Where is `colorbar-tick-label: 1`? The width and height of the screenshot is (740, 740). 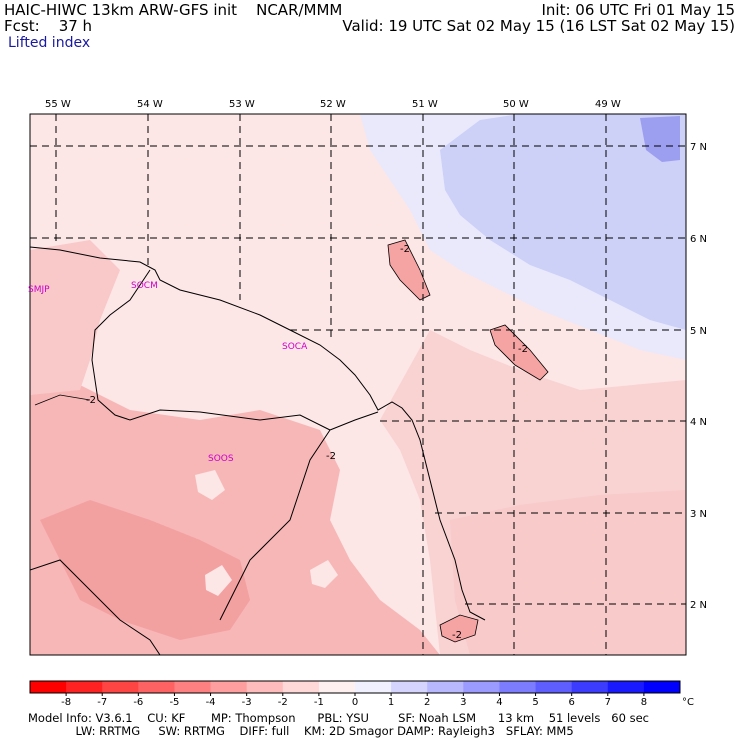
colorbar-tick-label: 1 is located at coordinates (391, 702).